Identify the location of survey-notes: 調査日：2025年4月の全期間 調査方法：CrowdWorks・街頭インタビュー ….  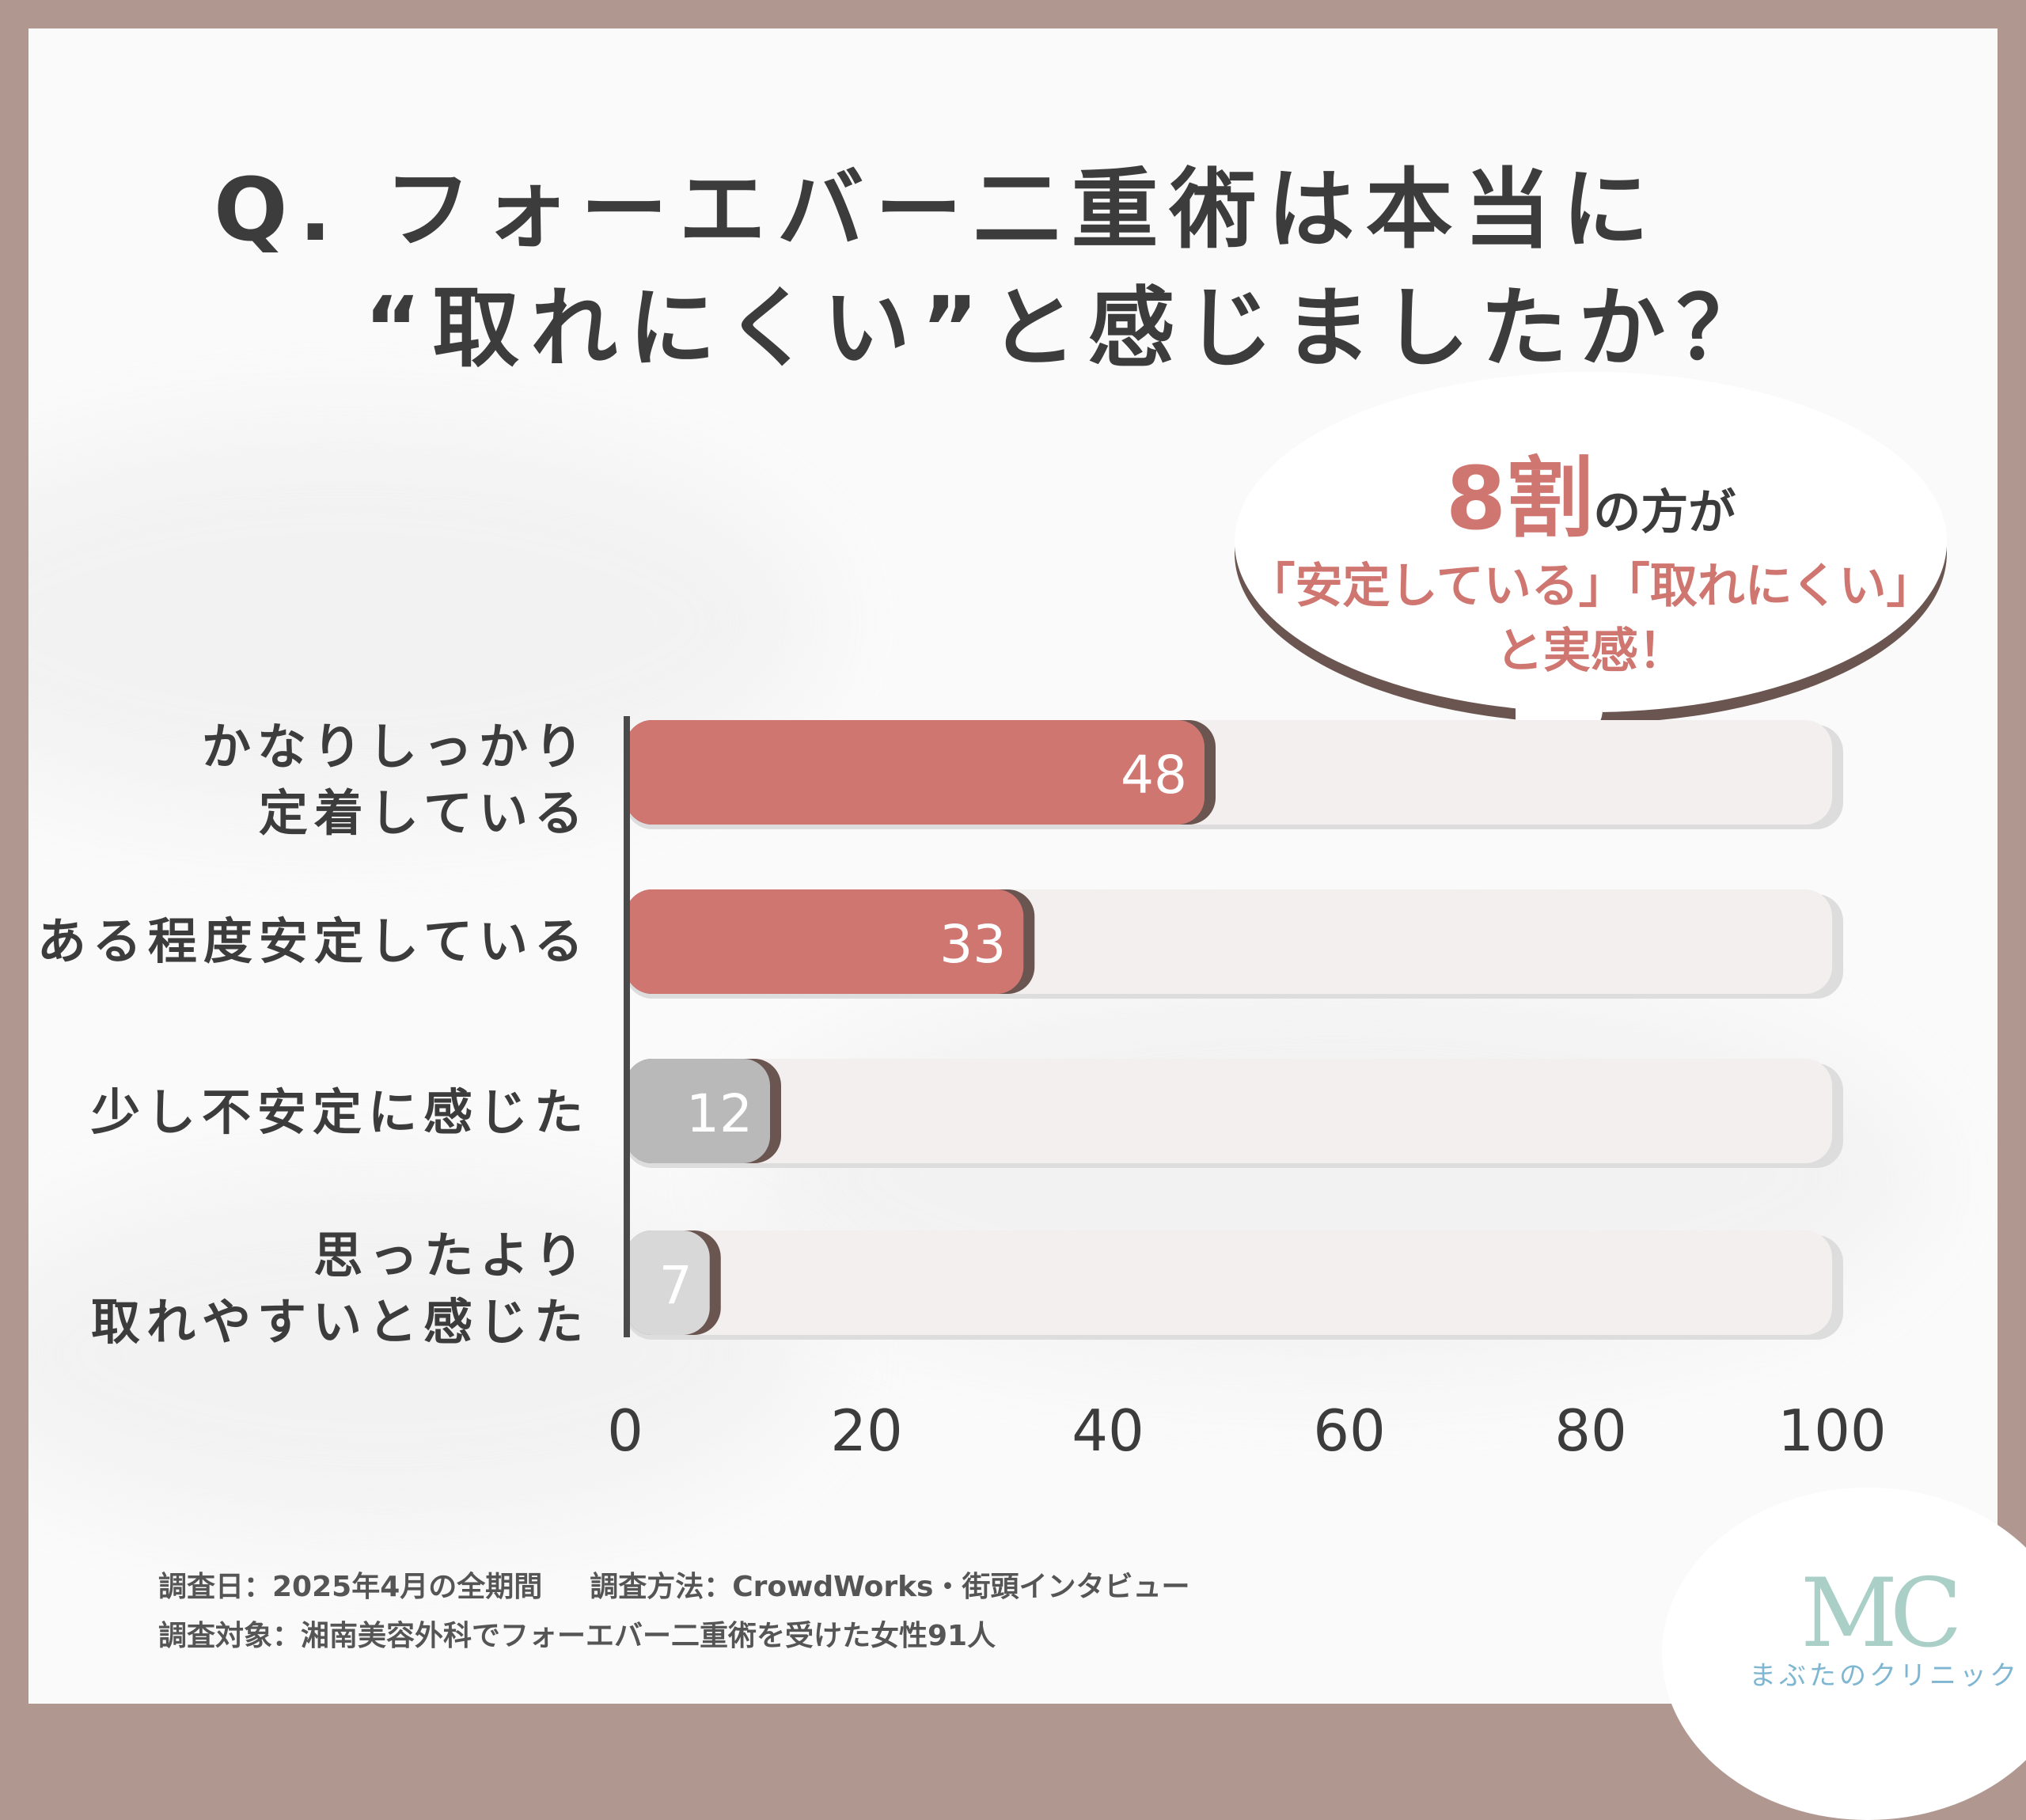
(697, 1612).